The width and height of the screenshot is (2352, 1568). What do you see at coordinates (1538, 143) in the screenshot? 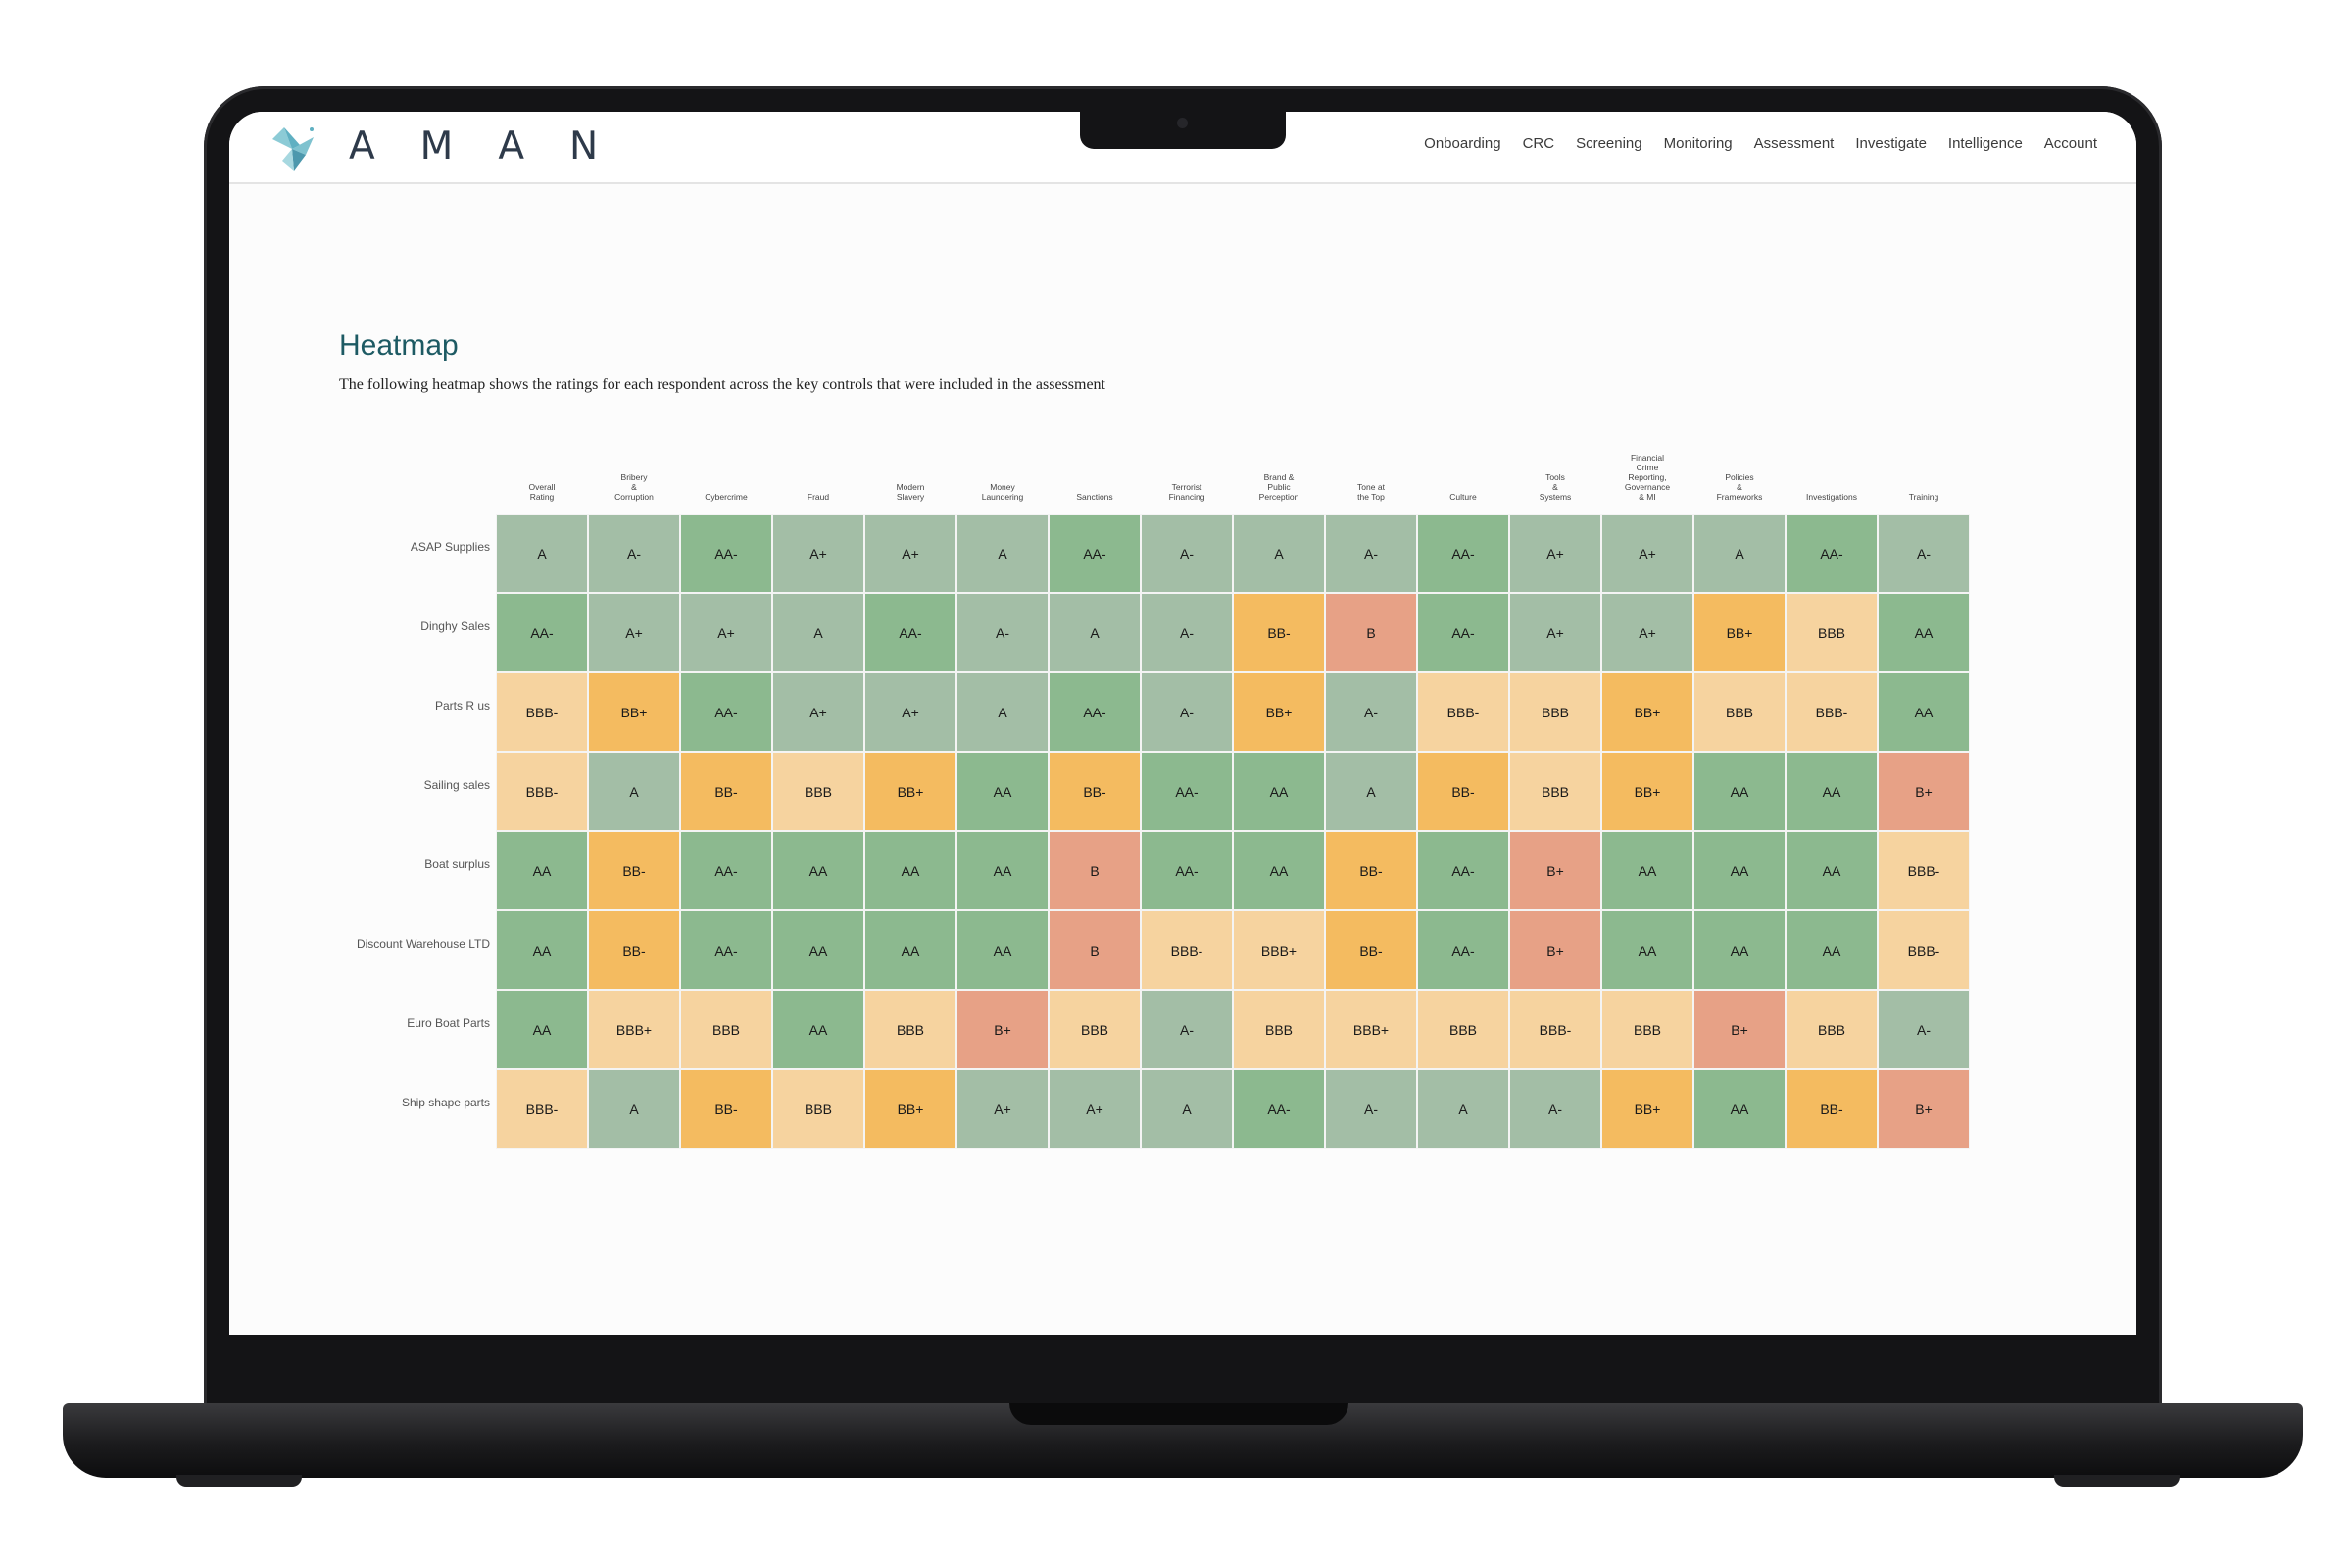
I see `nav-crc: CRC` at bounding box center [1538, 143].